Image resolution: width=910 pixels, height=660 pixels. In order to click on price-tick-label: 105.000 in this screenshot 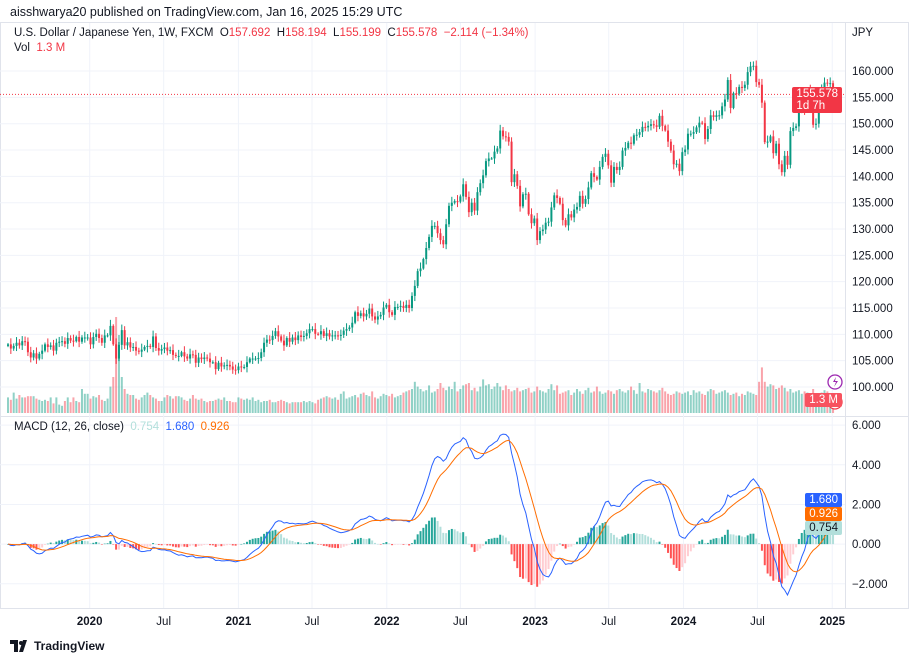, I will do `click(873, 362)`.